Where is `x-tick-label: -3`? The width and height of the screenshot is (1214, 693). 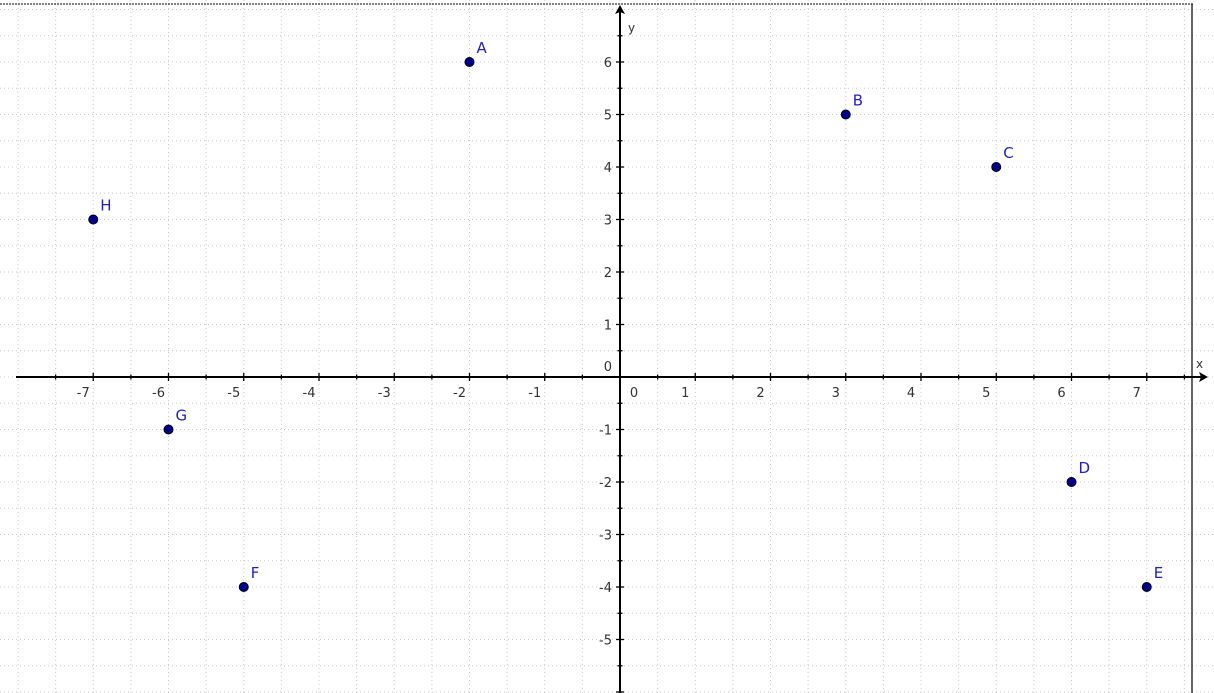 x-tick-label: -3 is located at coordinates (384, 393).